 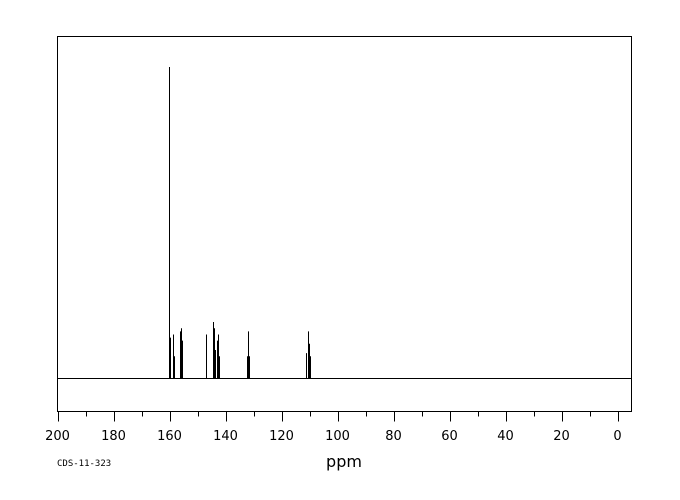 What do you see at coordinates (344, 461) in the screenshot?
I see `x-axis-title: ppm` at bounding box center [344, 461].